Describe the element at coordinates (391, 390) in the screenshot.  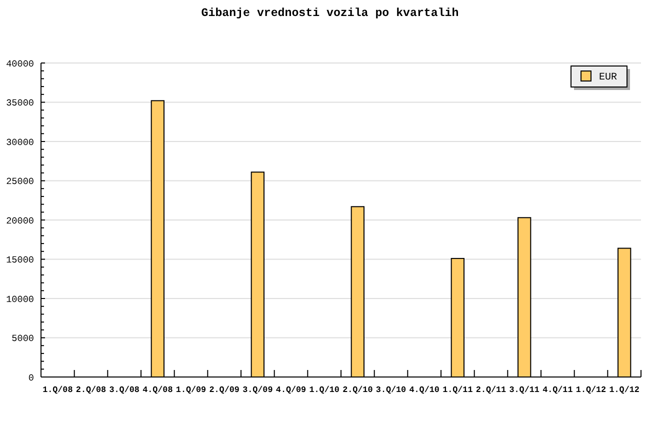
I see `x-tick-label: 3.Q/10` at that location.